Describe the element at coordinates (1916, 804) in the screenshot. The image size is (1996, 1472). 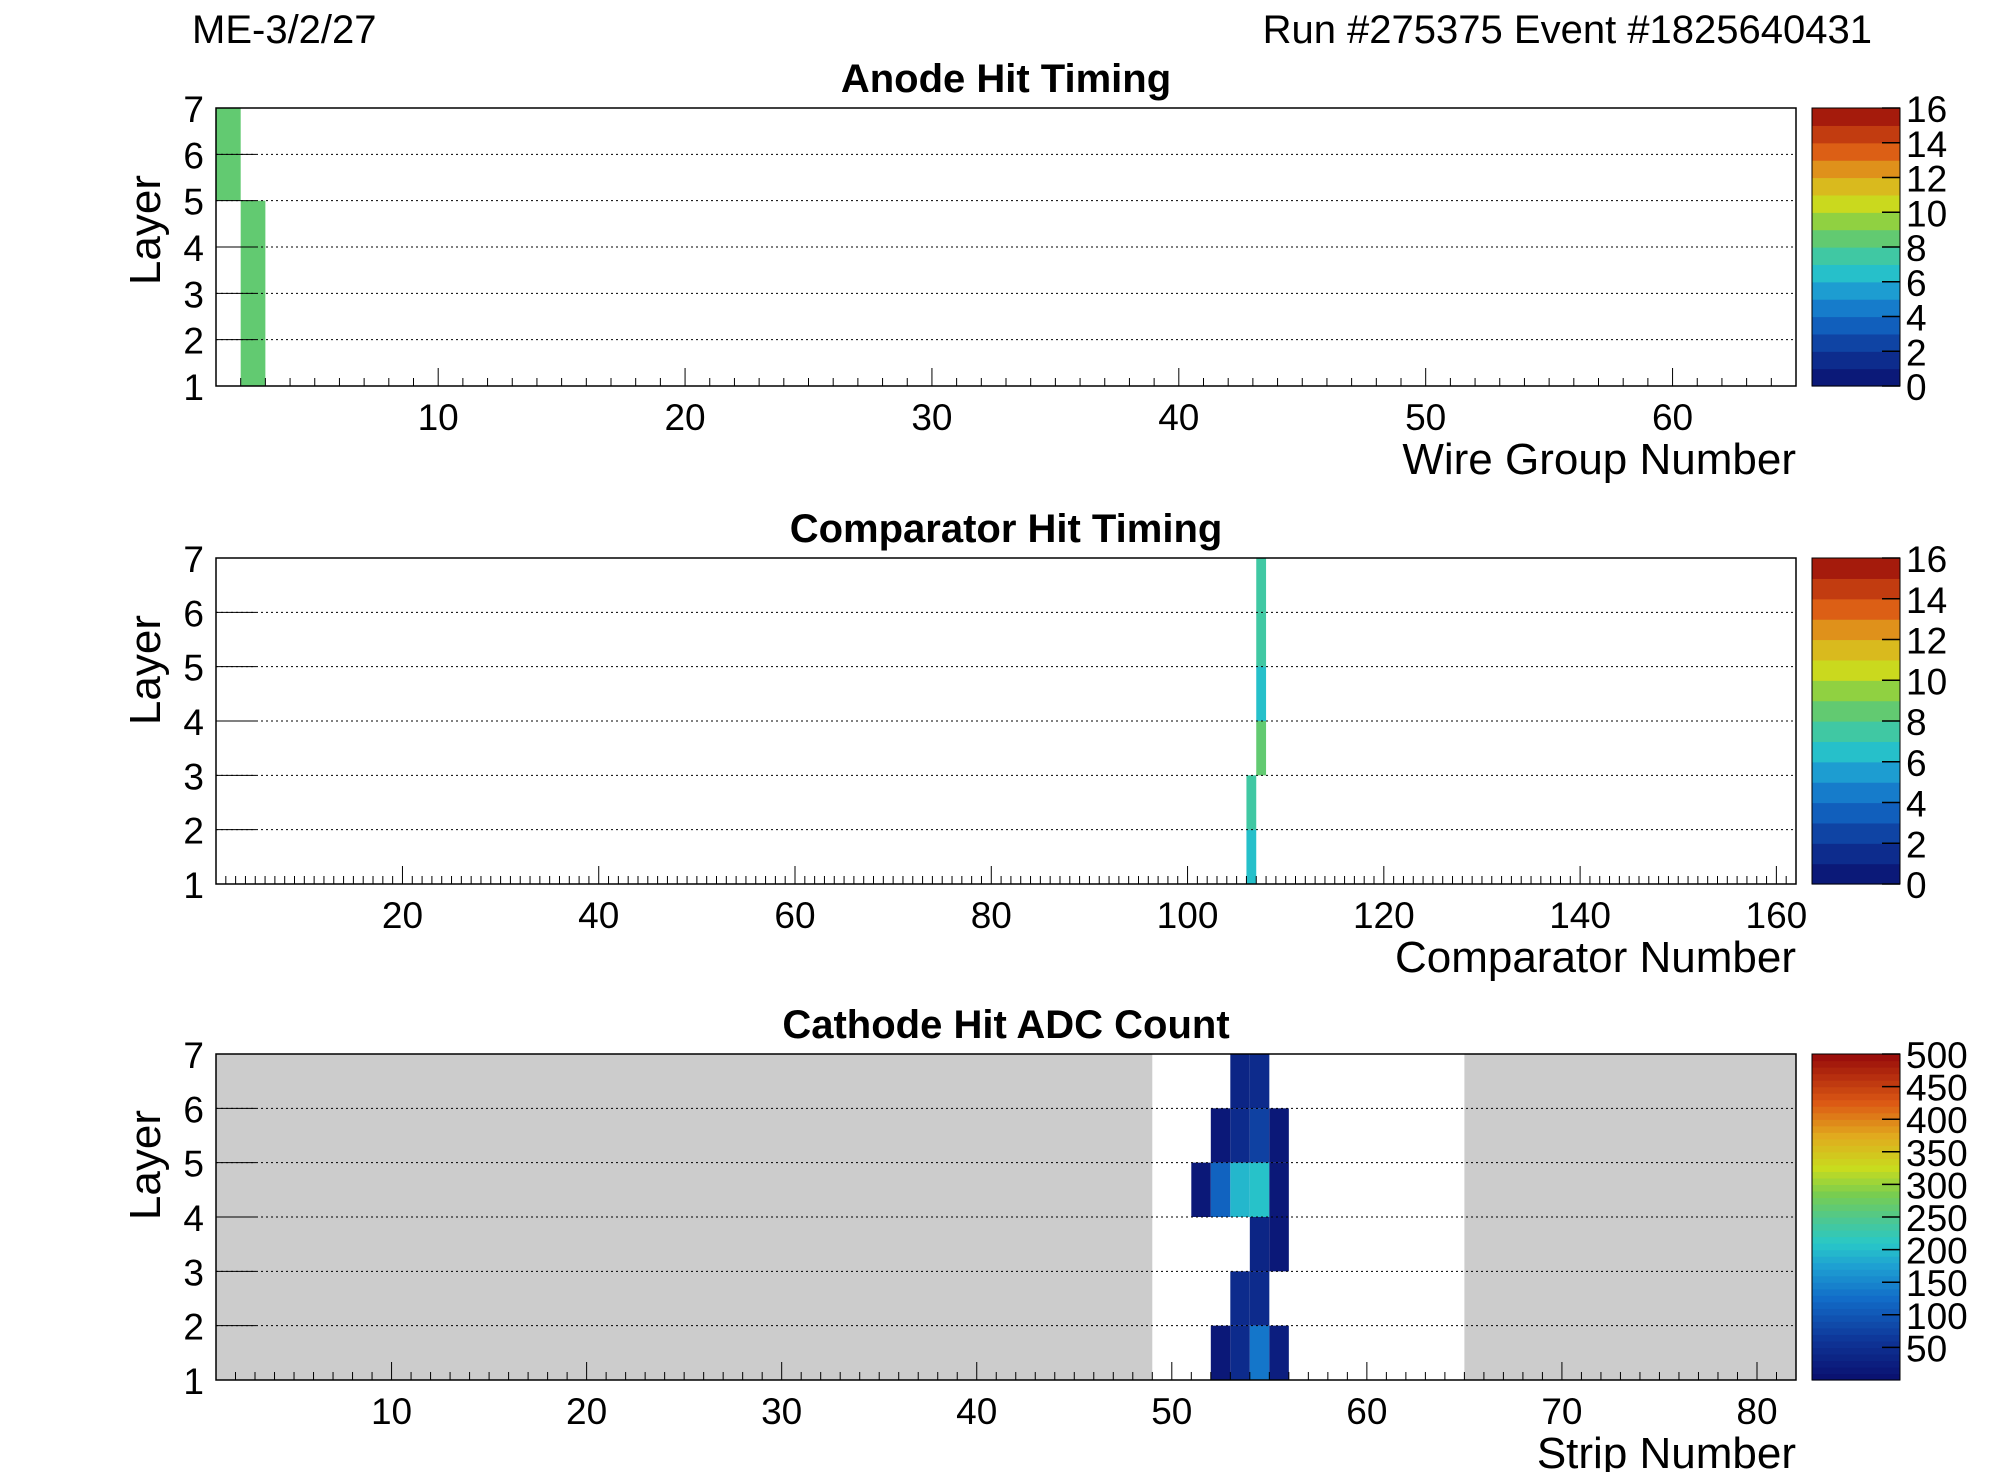
I see `palette-label: 4` at that location.